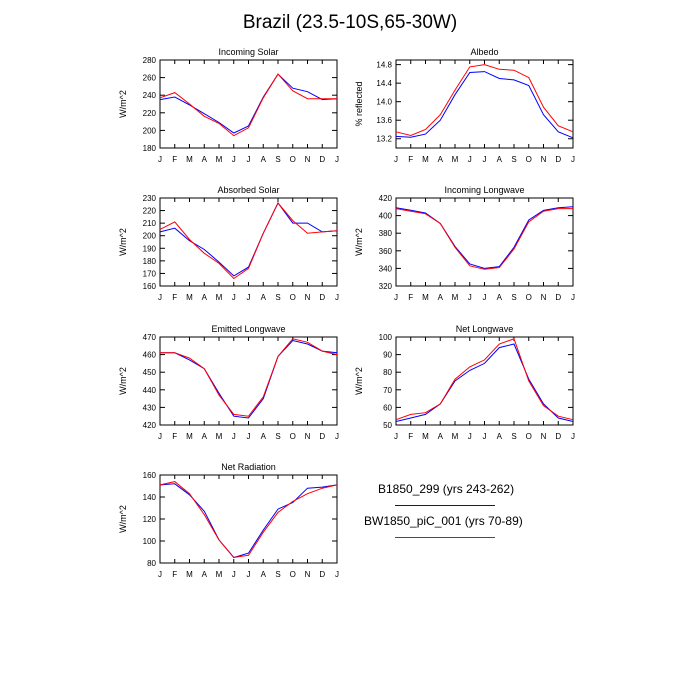  What do you see at coordinates (248, 467) in the screenshot?
I see `chart-title: Net Radiation` at bounding box center [248, 467].